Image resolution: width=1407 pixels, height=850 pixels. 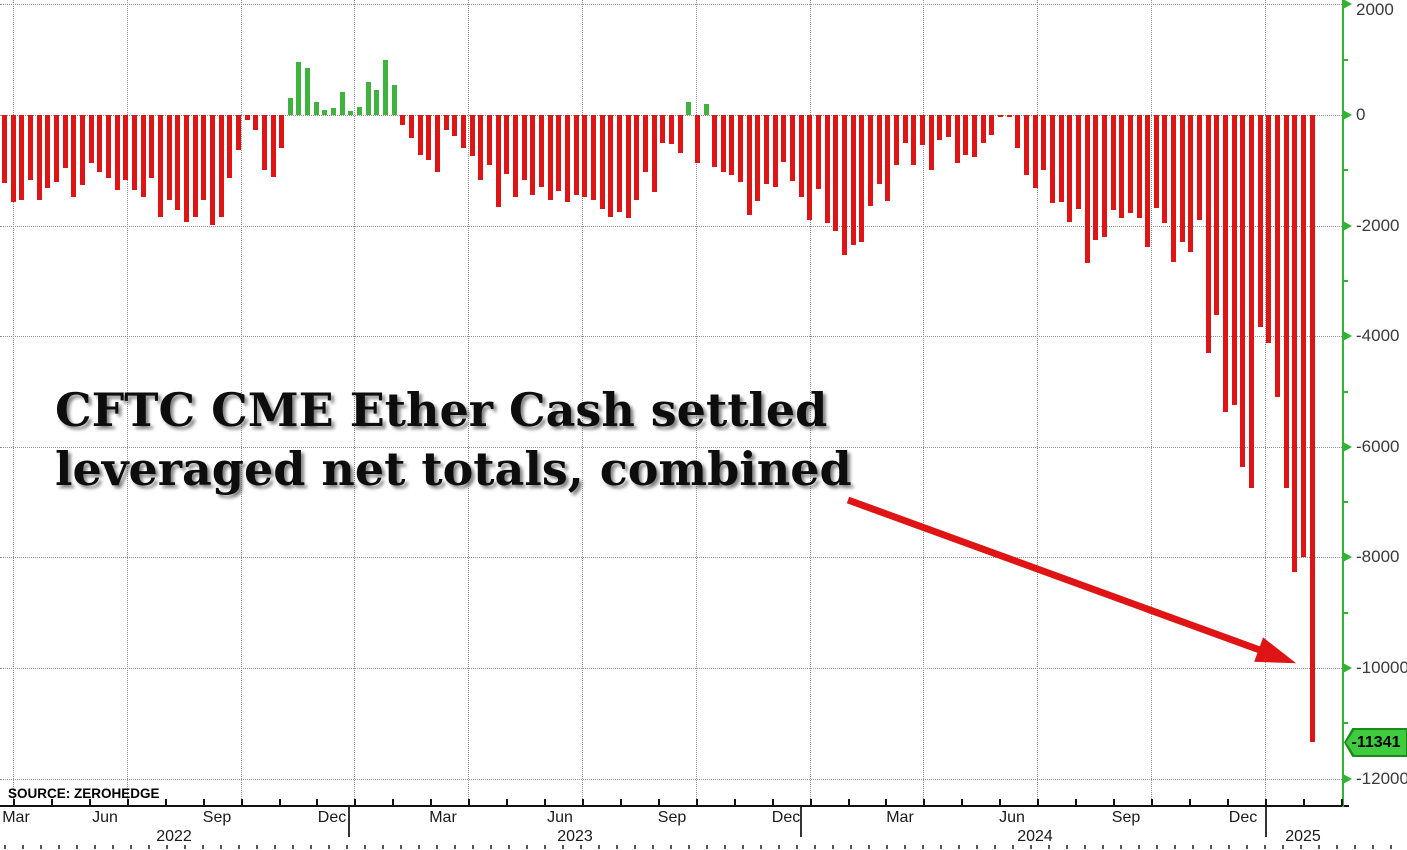 I want to click on x-month-label: Jun, so click(x=1012, y=817).